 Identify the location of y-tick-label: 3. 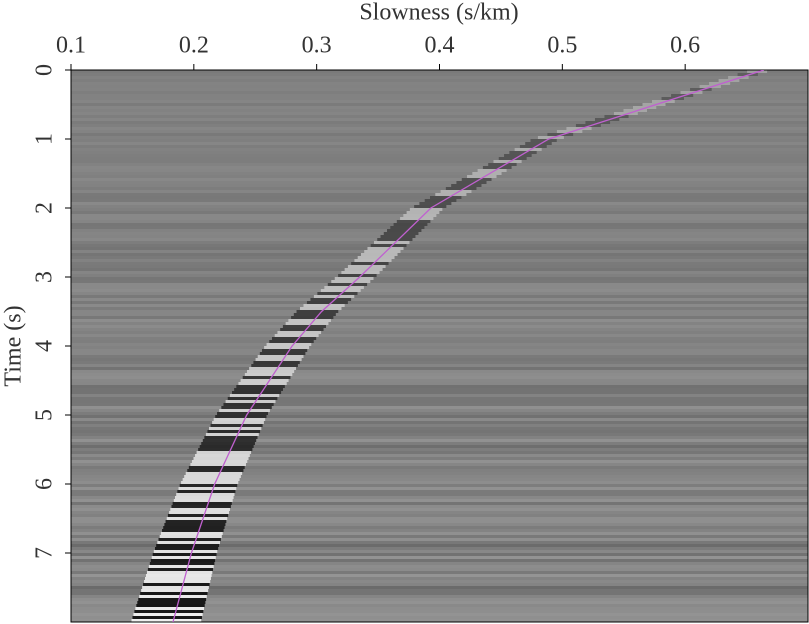
(45, 277).